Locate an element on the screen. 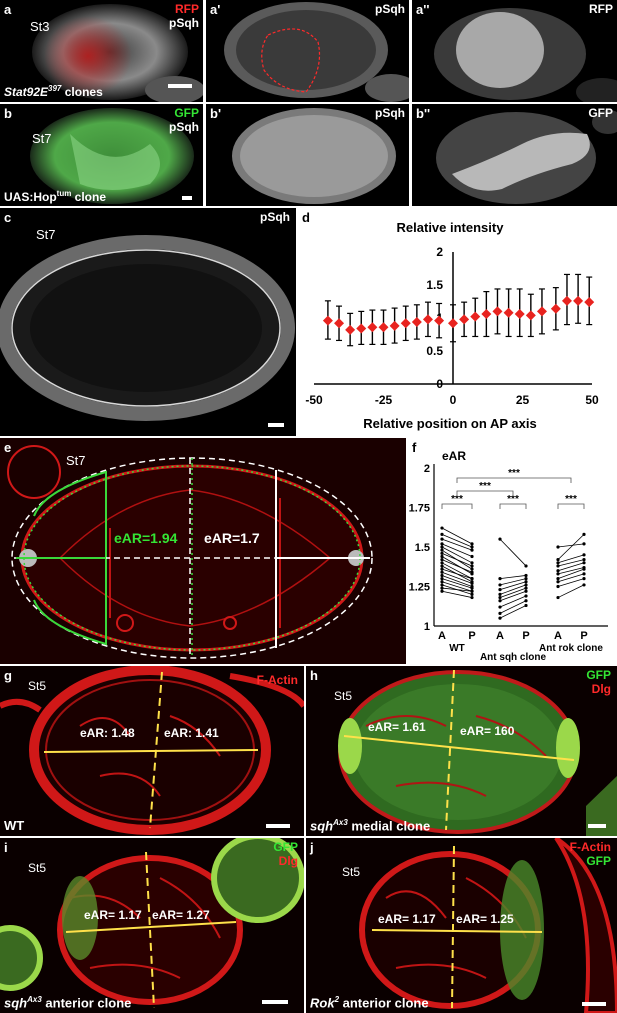  panel-g-image is located at coordinates (152, 751).